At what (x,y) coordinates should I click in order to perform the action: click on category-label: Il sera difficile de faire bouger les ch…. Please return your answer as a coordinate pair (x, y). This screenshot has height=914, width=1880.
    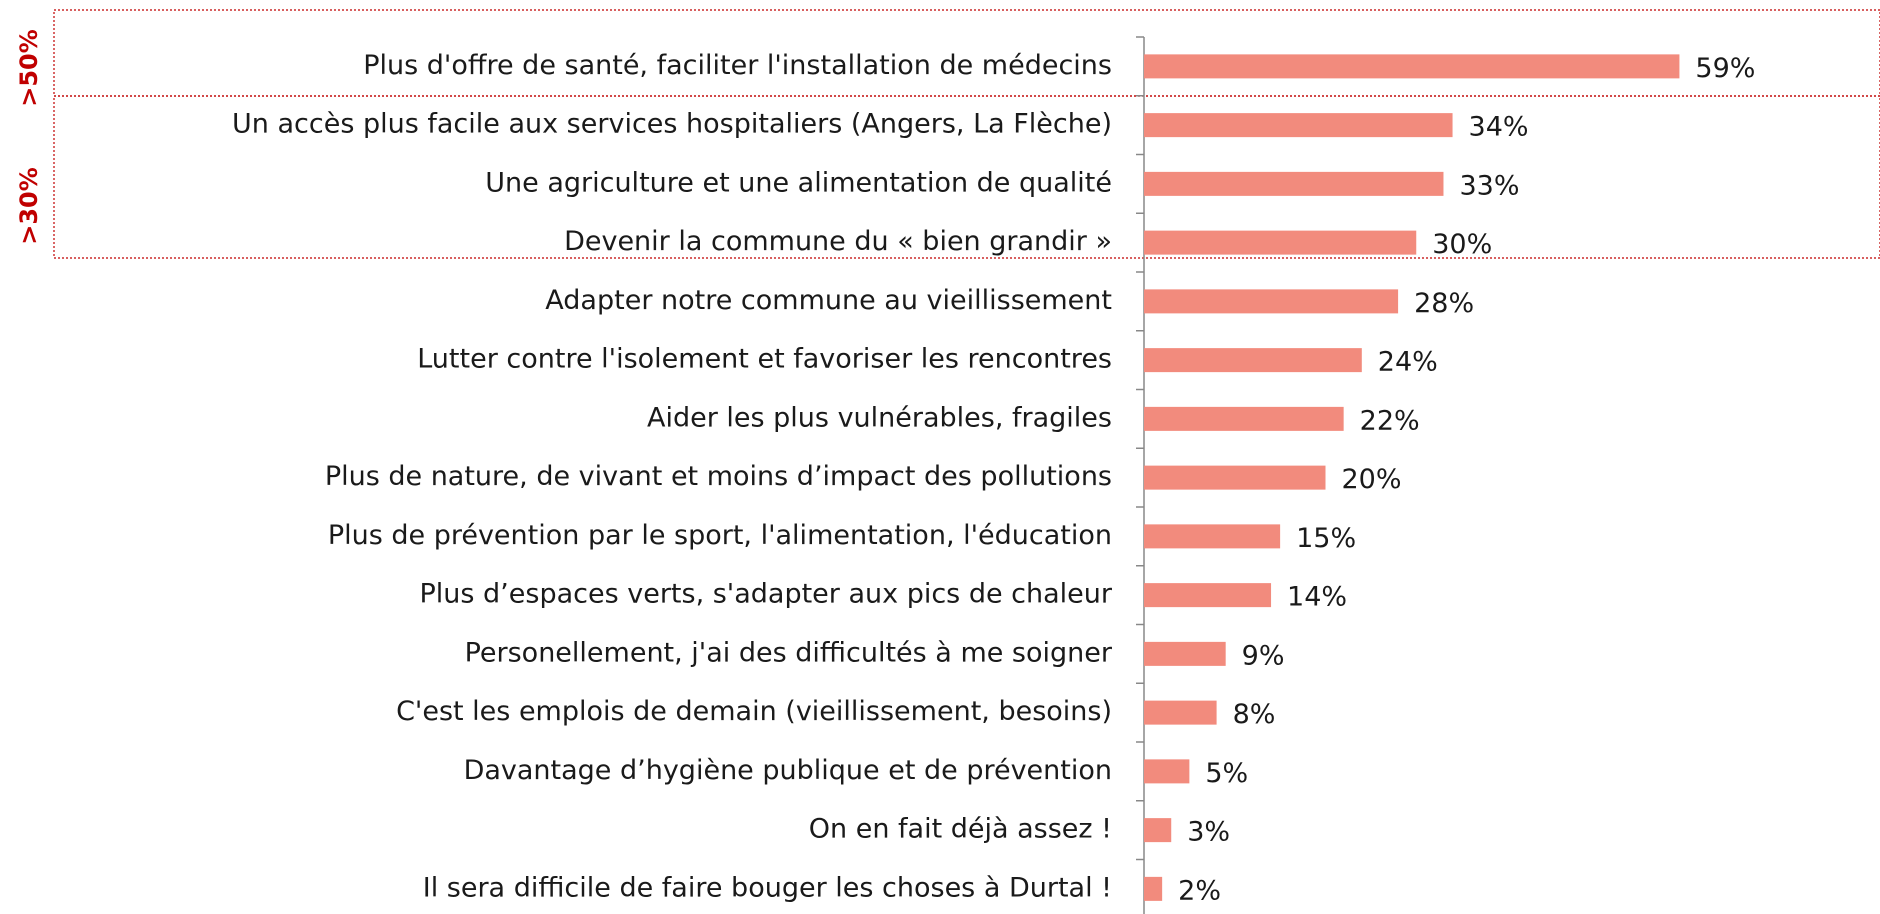
    Looking at the image, I should click on (767, 887).